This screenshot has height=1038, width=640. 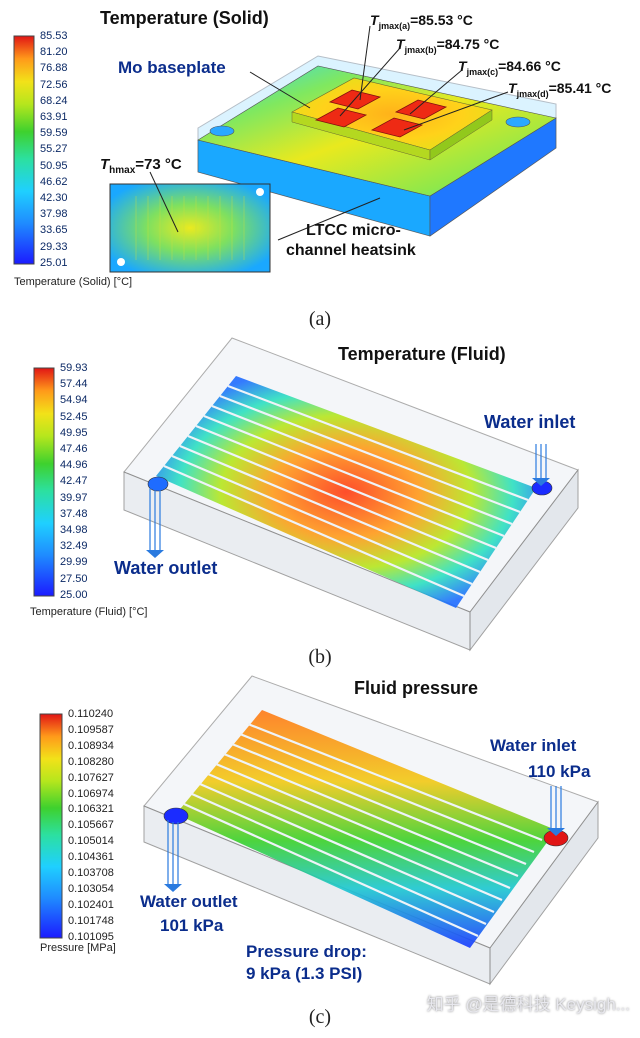 I want to click on legend-a-title: Temperature (Solid) [°C], so click(x=73, y=282).